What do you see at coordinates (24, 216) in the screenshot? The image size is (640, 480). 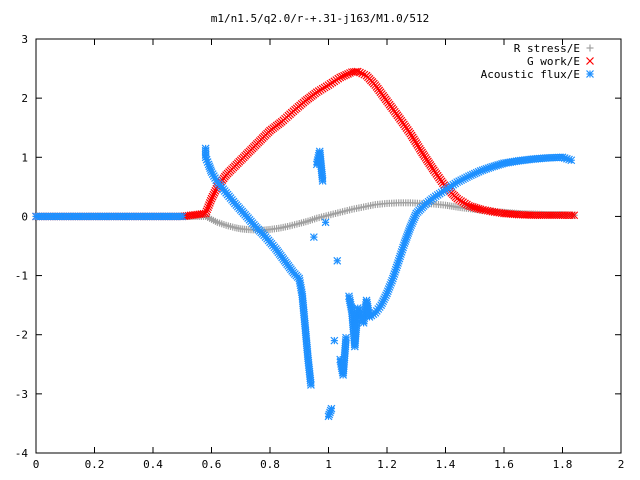 I see `y-tick-label: 0` at bounding box center [24, 216].